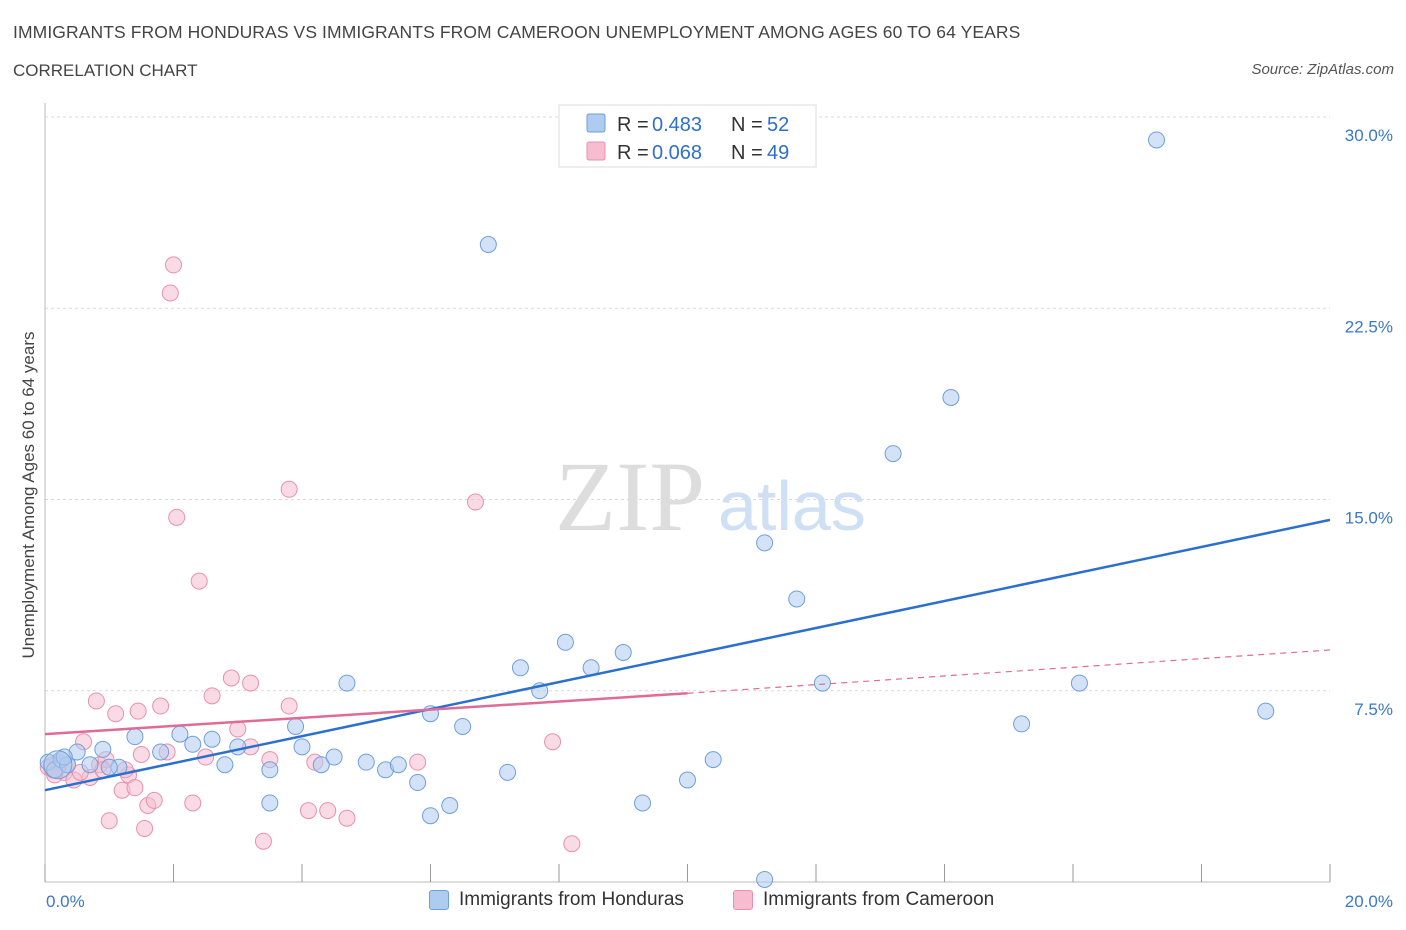 The width and height of the screenshot is (1406, 930). I want to click on legend-swatch-honduras, so click(596, 123).